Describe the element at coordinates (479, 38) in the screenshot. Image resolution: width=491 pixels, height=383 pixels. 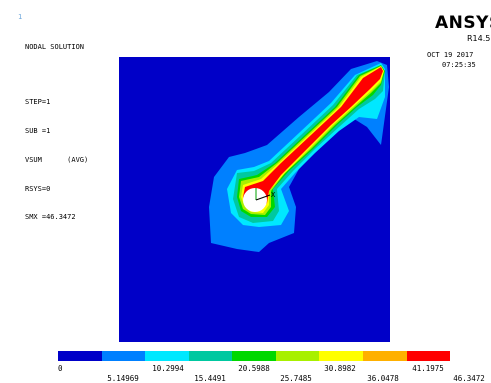
I see `release-version: R14.5` at that location.